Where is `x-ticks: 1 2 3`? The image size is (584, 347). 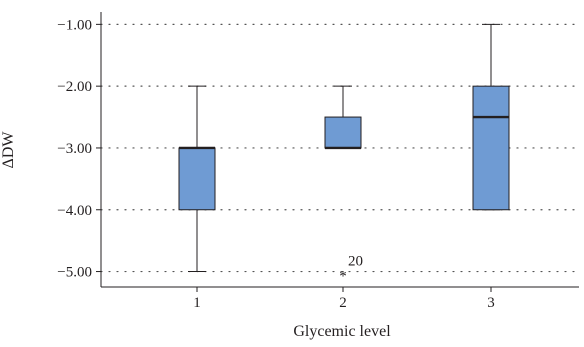
x-ticks: 1 2 3 is located at coordinates (344, 299).